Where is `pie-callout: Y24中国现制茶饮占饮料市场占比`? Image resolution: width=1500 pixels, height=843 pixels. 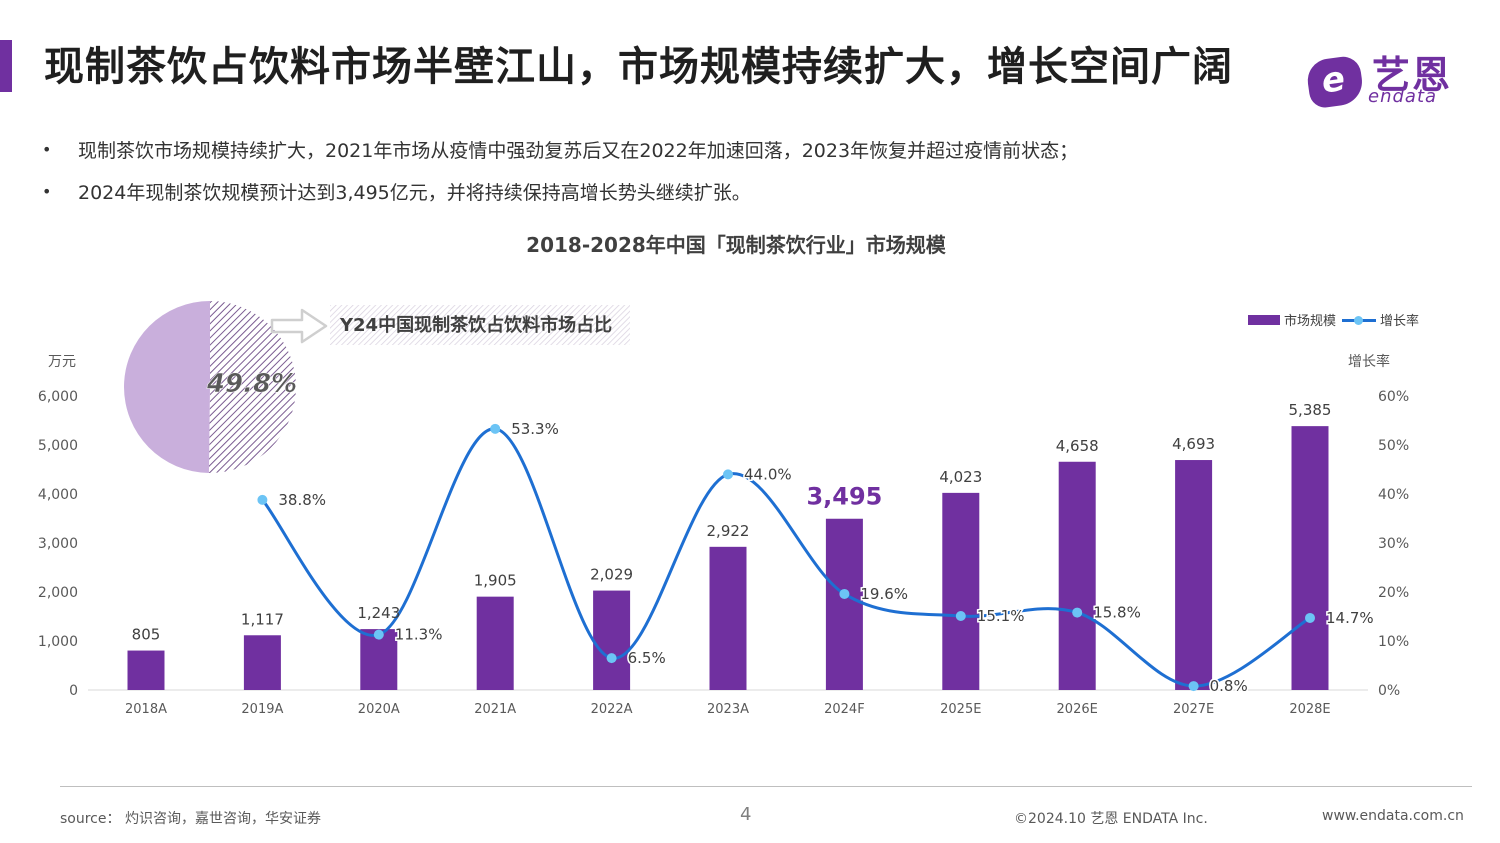
pie-callout: Y24中国现制茶饮占饮料市场占比 is located at coordinates (480, 325).